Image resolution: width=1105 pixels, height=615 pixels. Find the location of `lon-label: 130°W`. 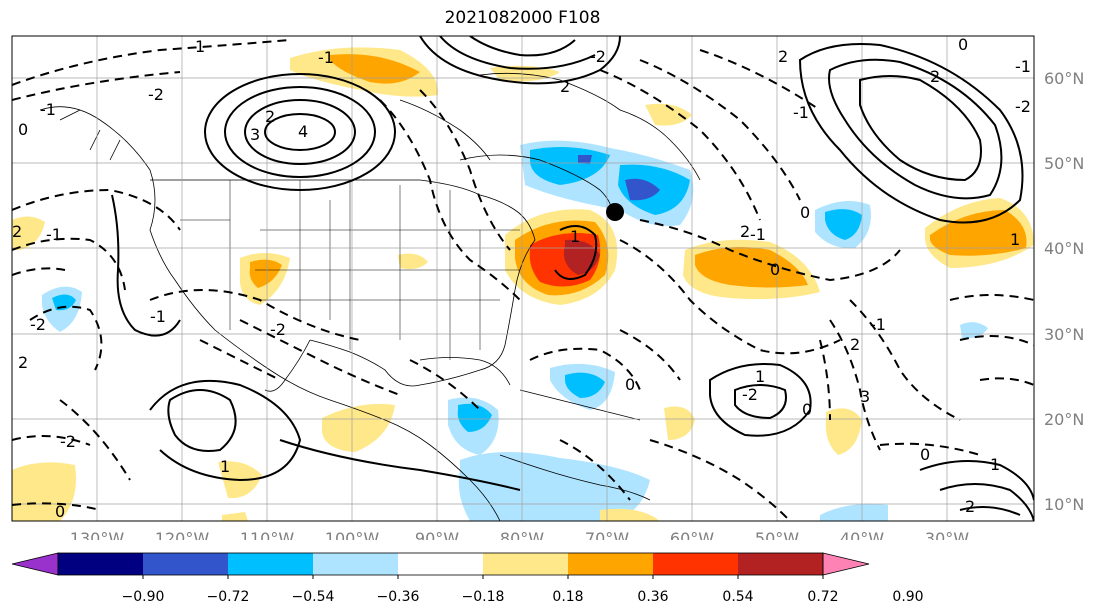

lon-label: 130°W is located at coordinates (97, 534).